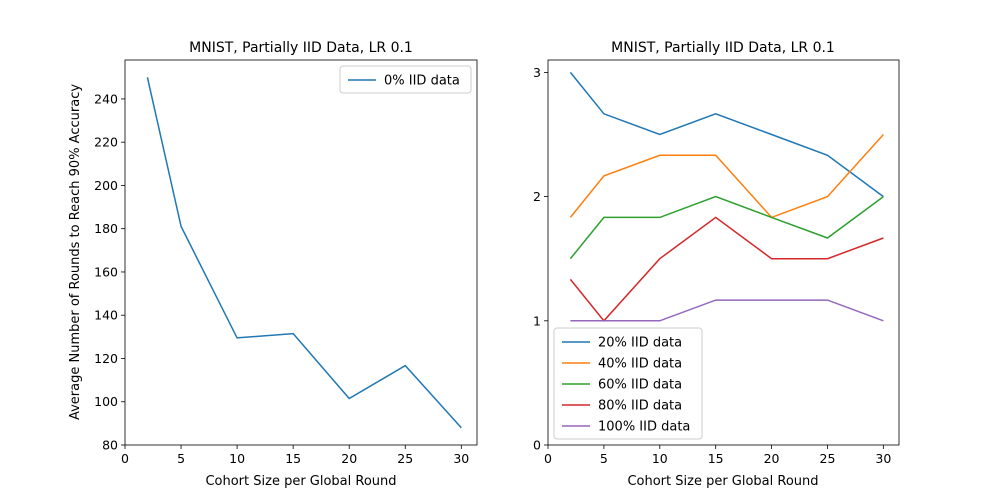 Image resolution: width=1000 pixels, height=500 pixels. I want to click on left-y-tick-label: 140, so click(106, 315).